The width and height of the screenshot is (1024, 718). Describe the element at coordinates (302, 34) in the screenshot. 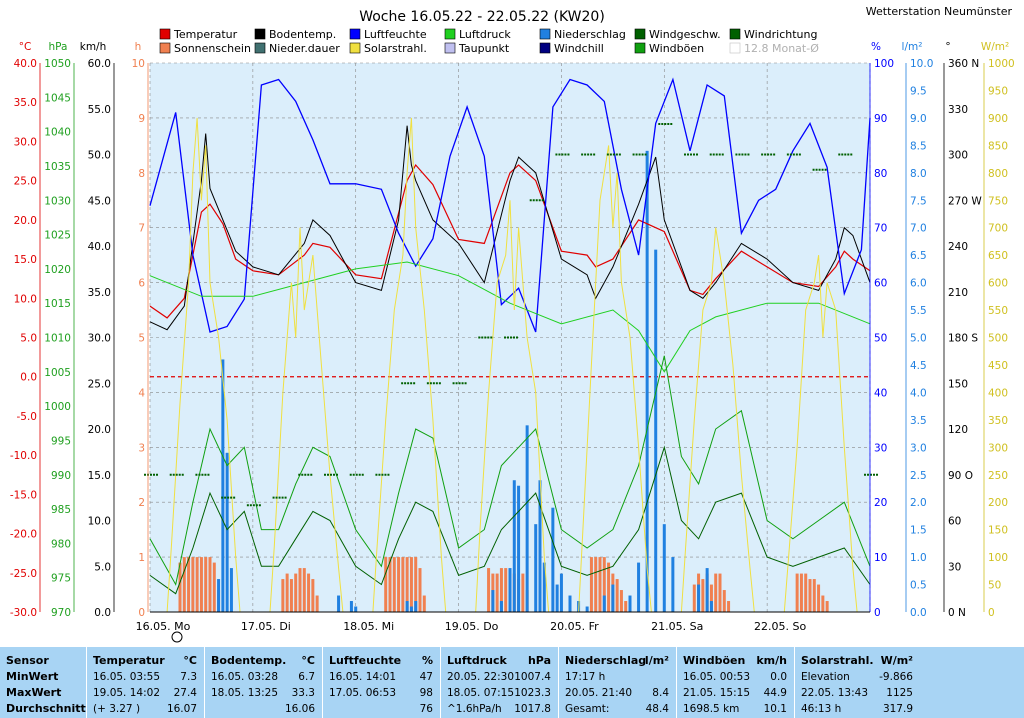

I see `legend-label: Bodentemp.` at that location.